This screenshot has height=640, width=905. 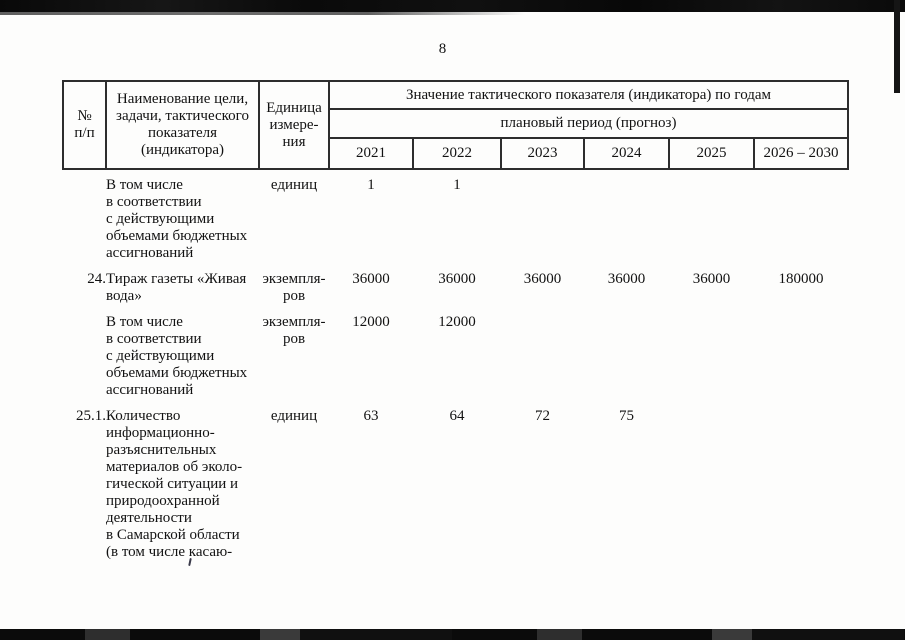 I want to click on col-header-year-2023: 2023, so click(x=542, y=153).